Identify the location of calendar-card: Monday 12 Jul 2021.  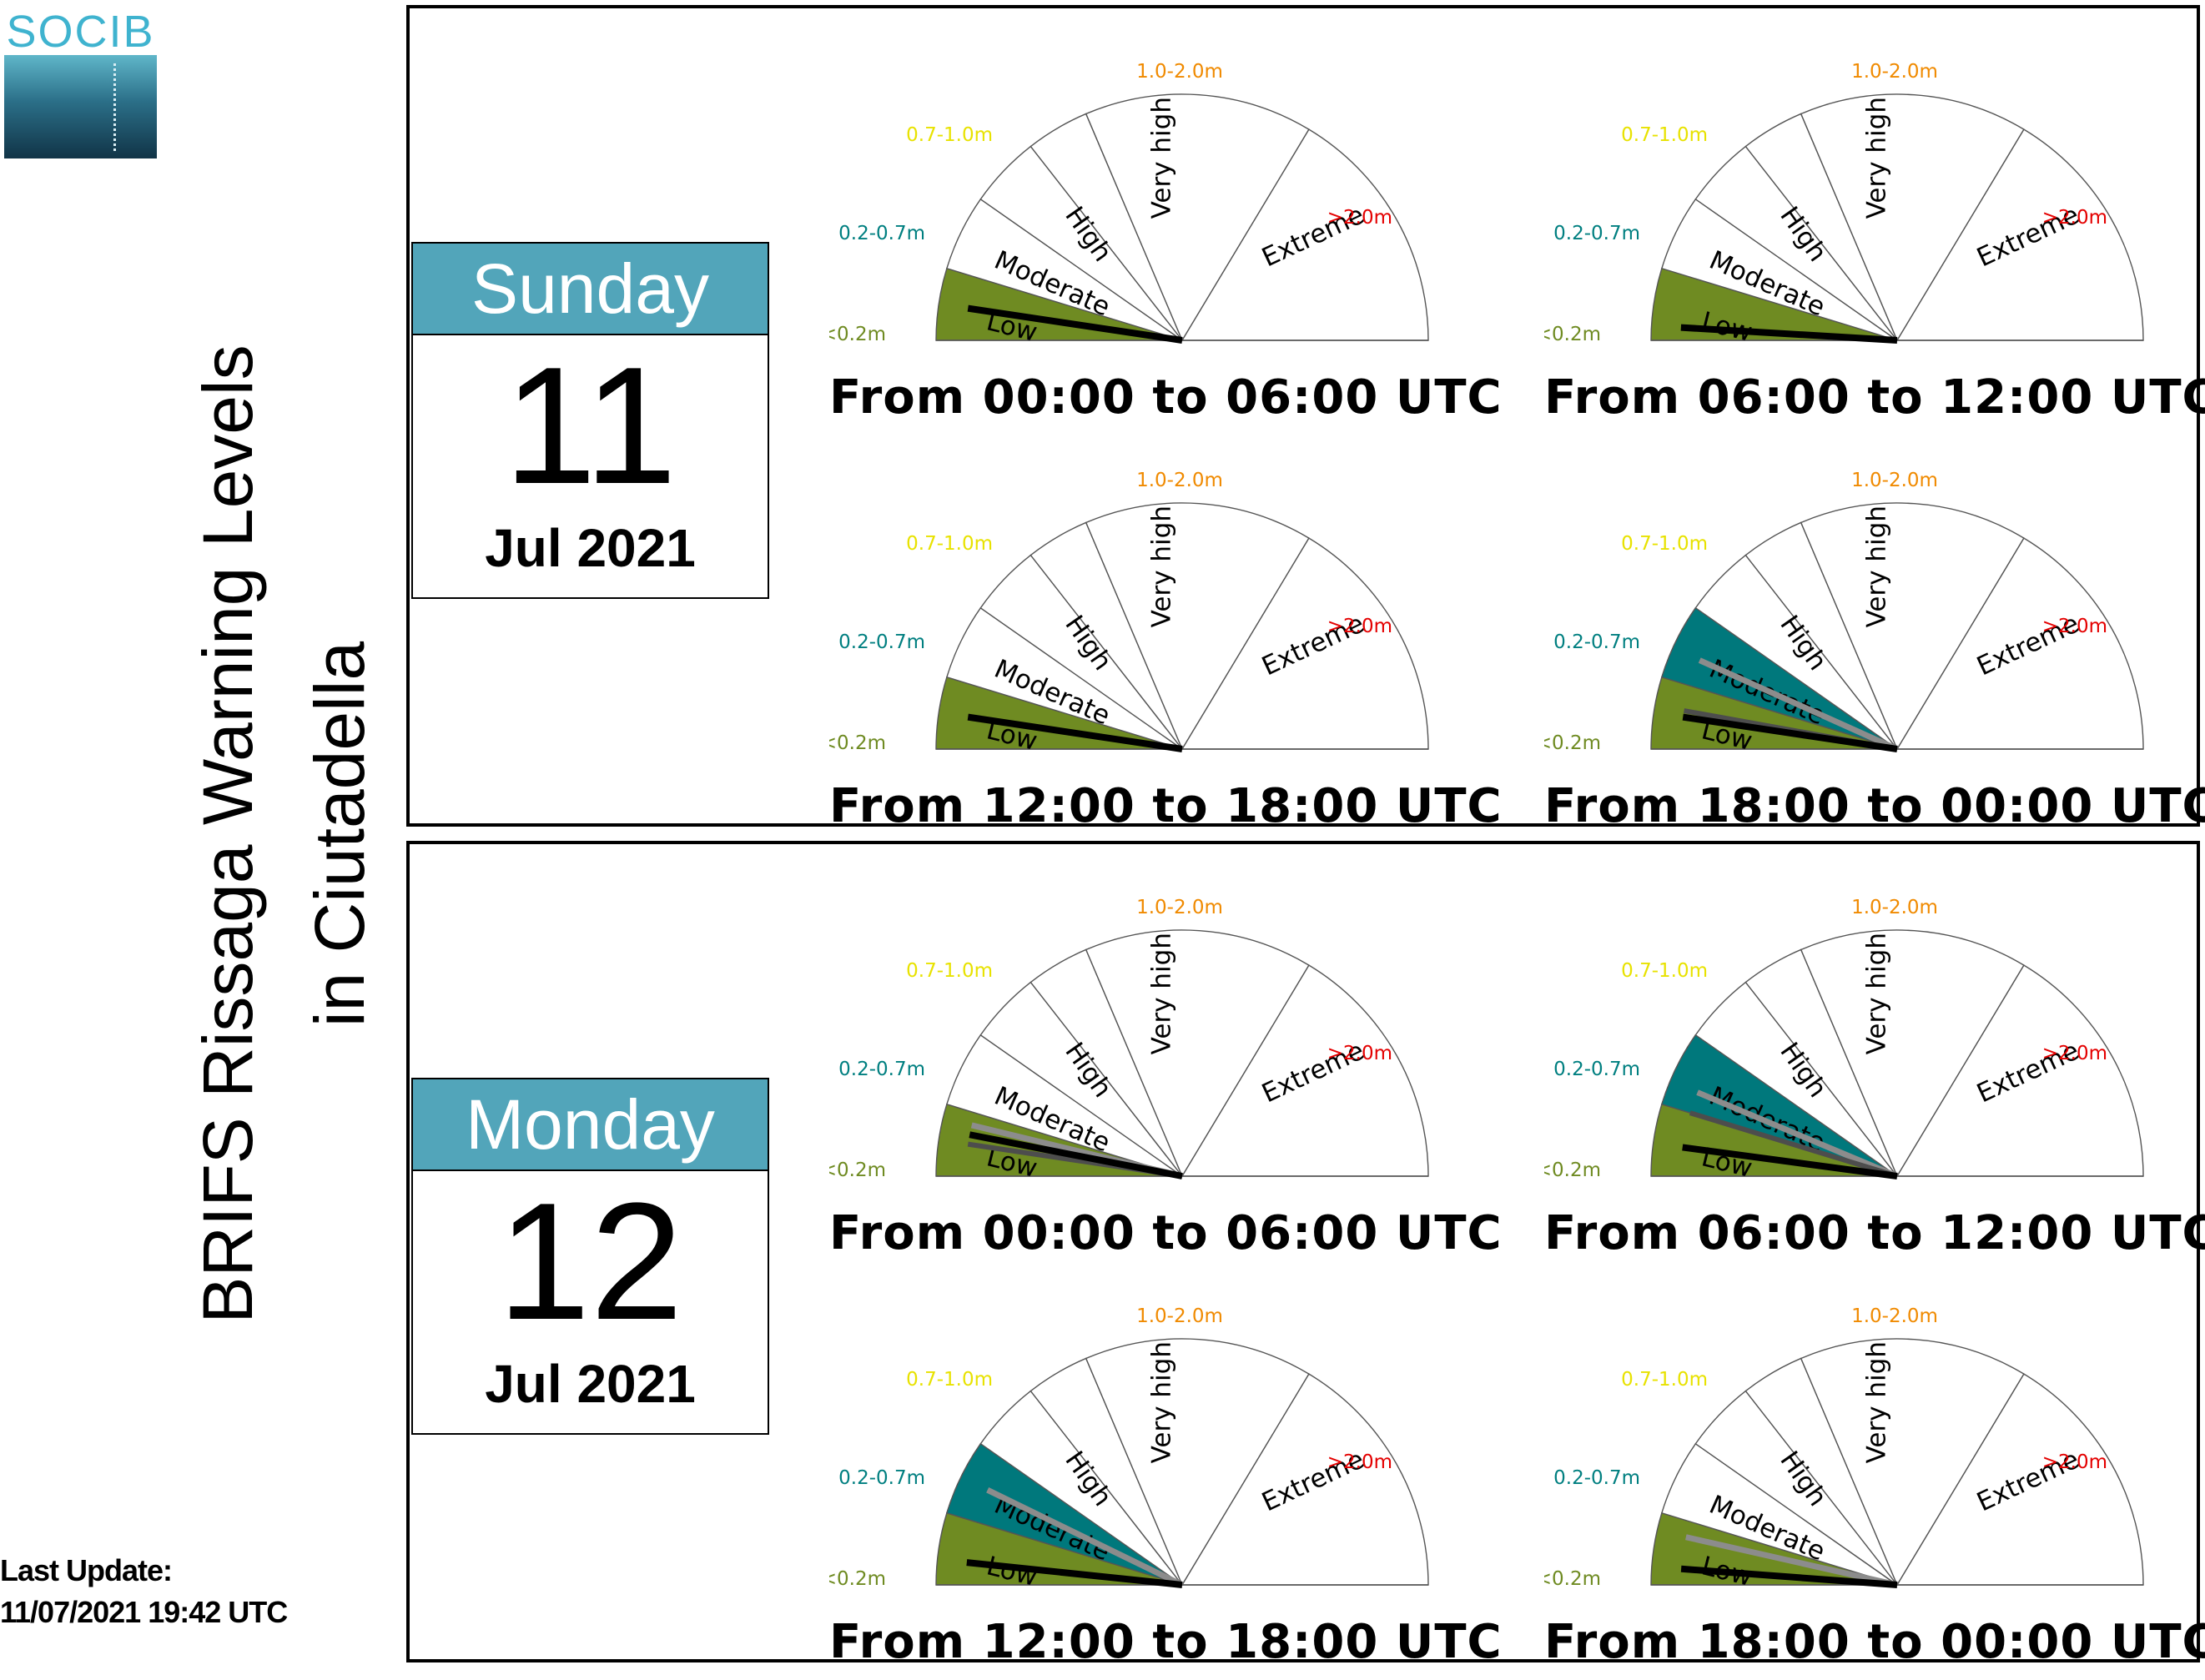
(590, 1256).